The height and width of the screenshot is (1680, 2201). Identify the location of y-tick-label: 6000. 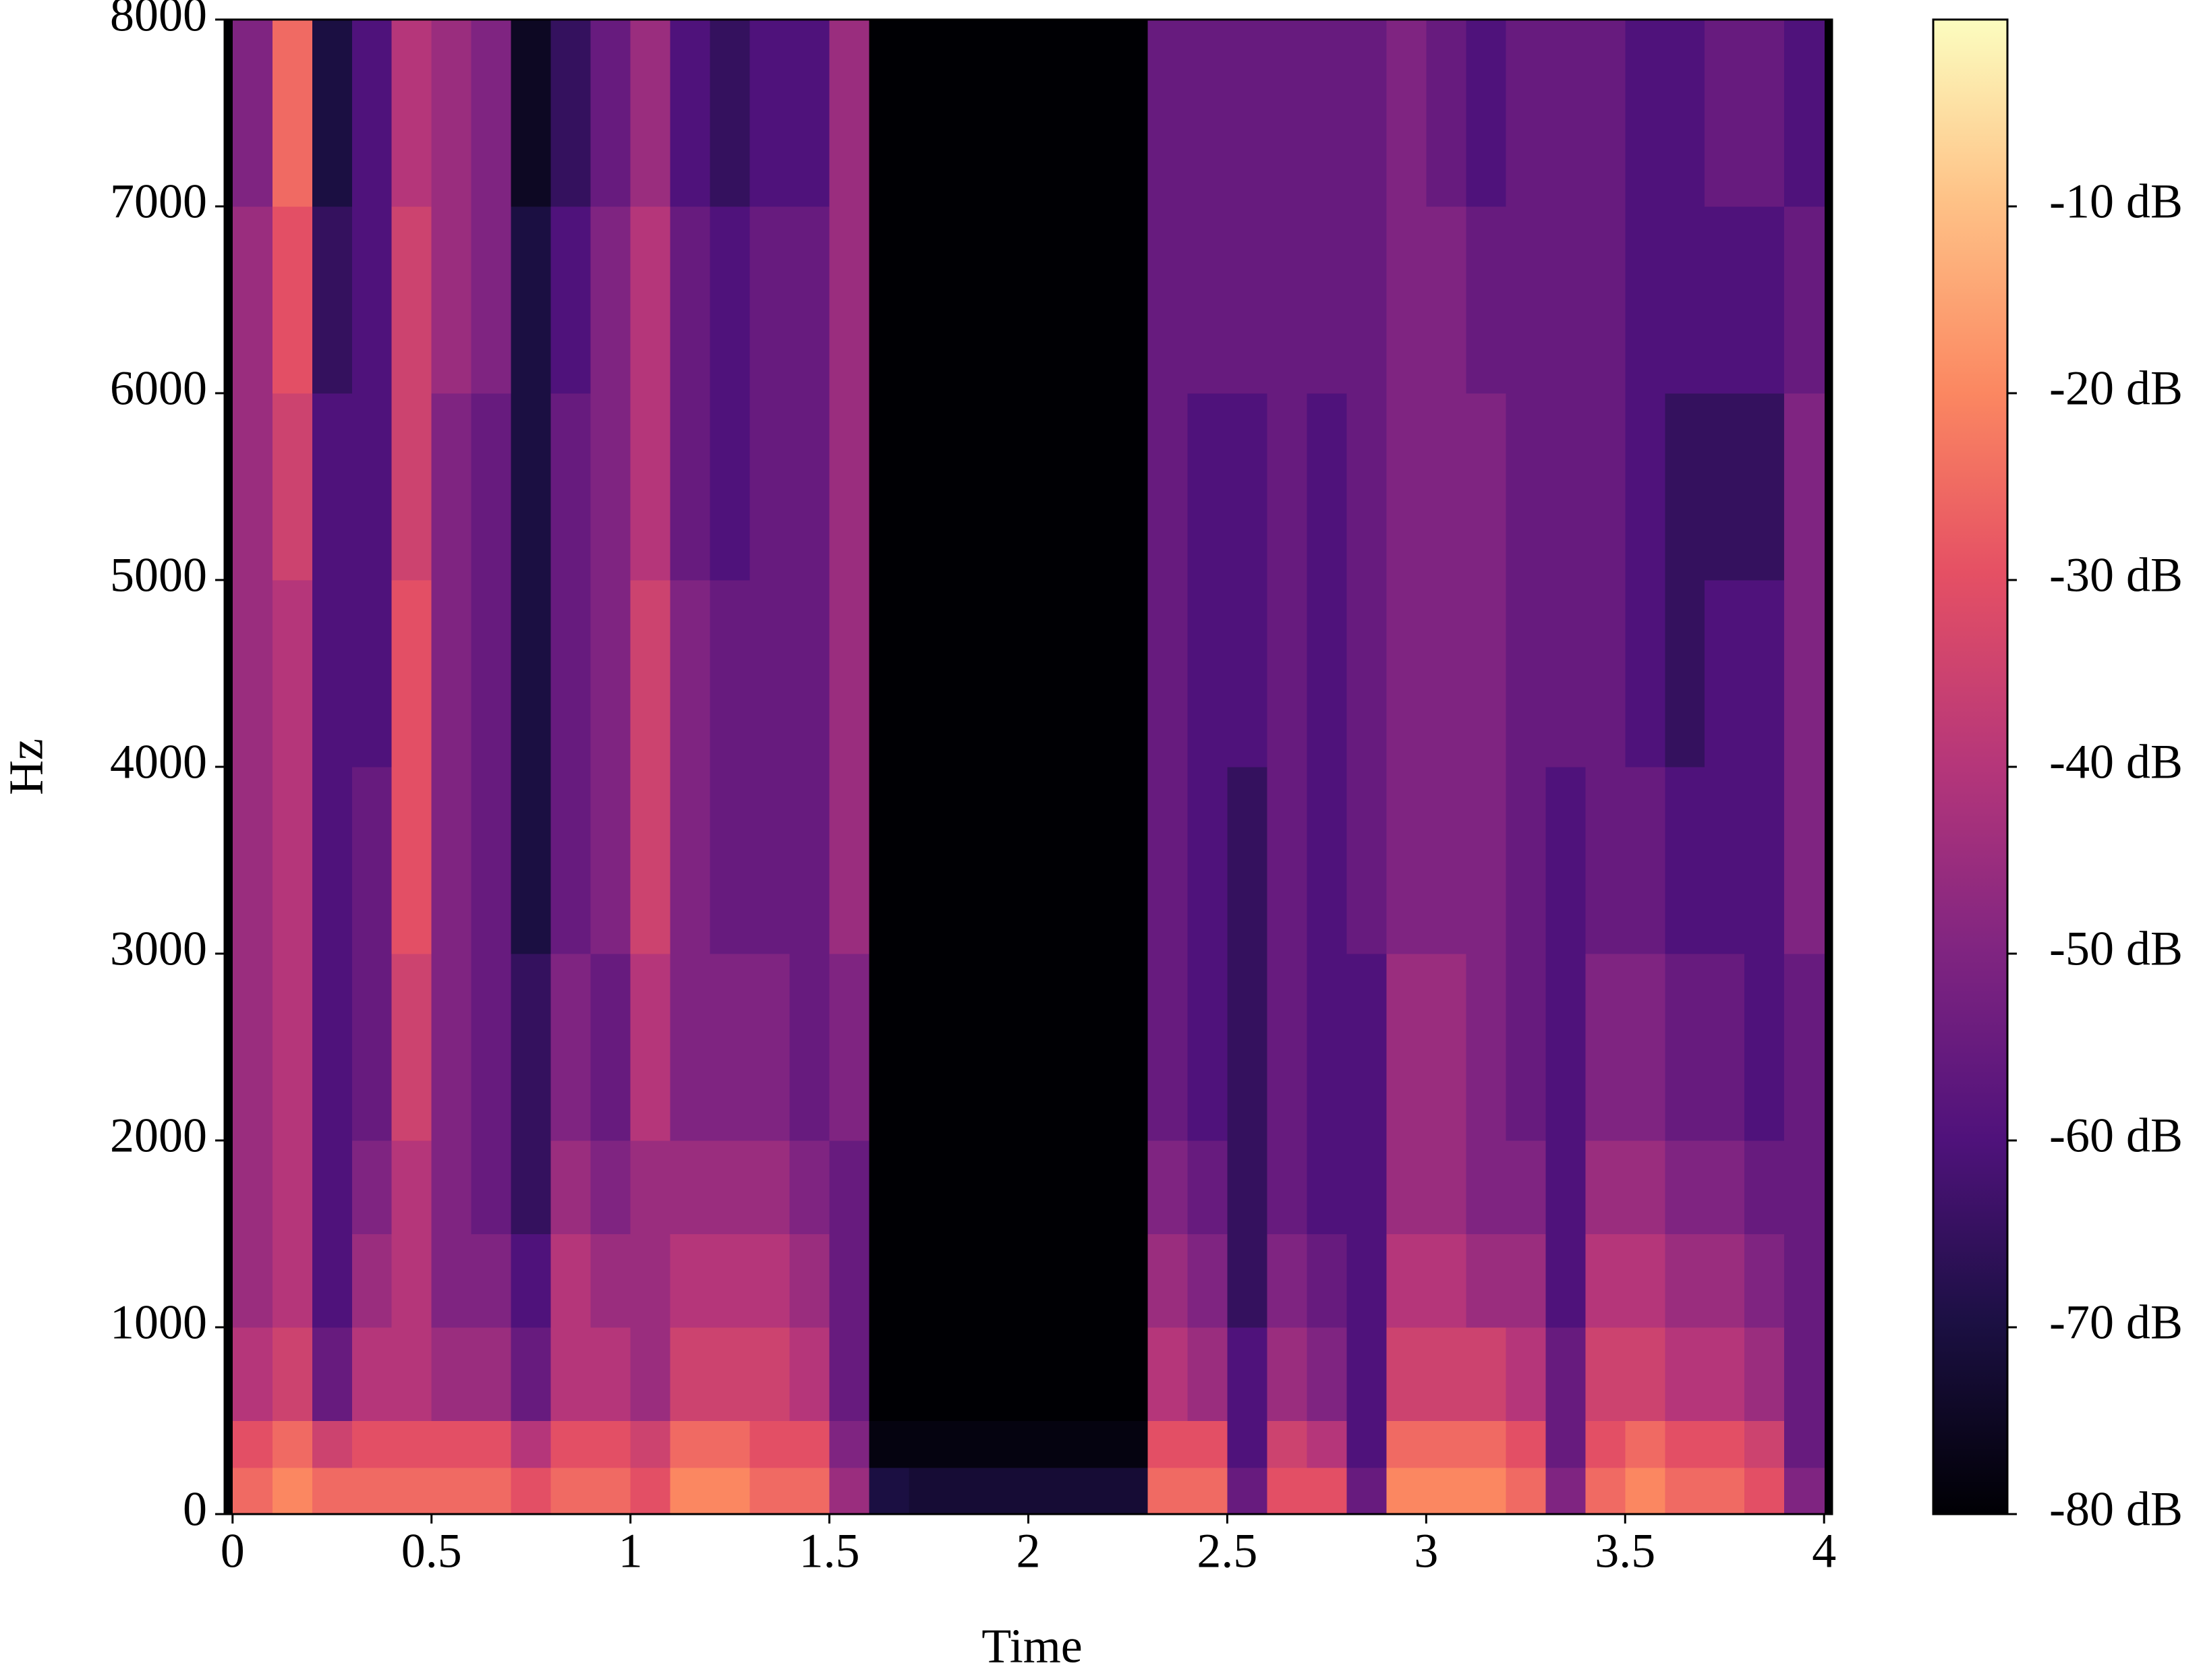
(158, 388).